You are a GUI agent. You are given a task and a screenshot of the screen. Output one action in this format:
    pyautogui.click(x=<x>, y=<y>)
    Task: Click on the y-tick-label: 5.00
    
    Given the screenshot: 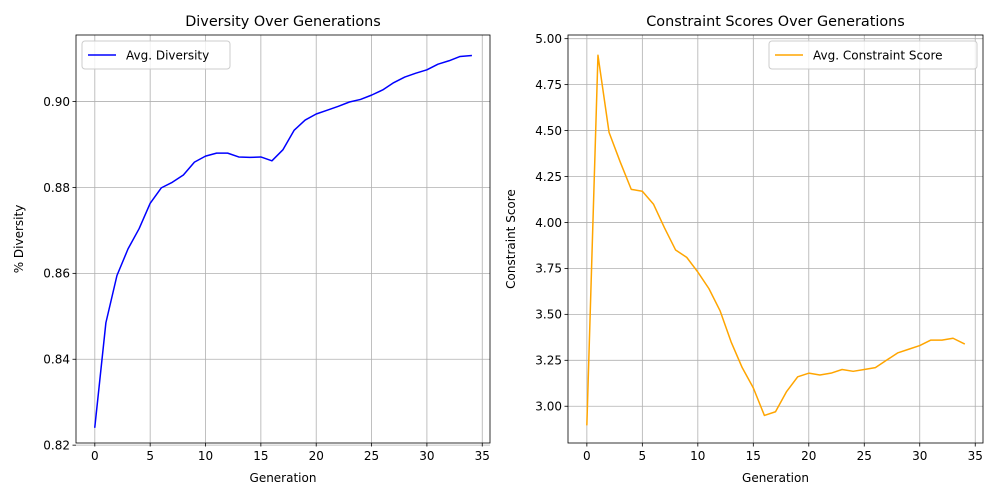 What is the action you would take?
    pyautogui.click(x=548, y=39)
    